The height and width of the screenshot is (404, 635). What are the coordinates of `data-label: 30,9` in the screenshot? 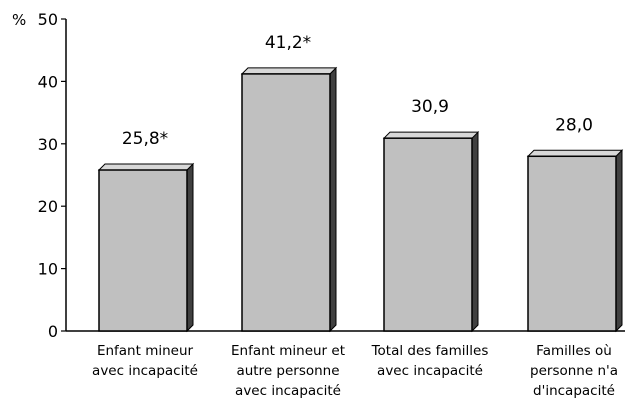 It's located at (430, 107).